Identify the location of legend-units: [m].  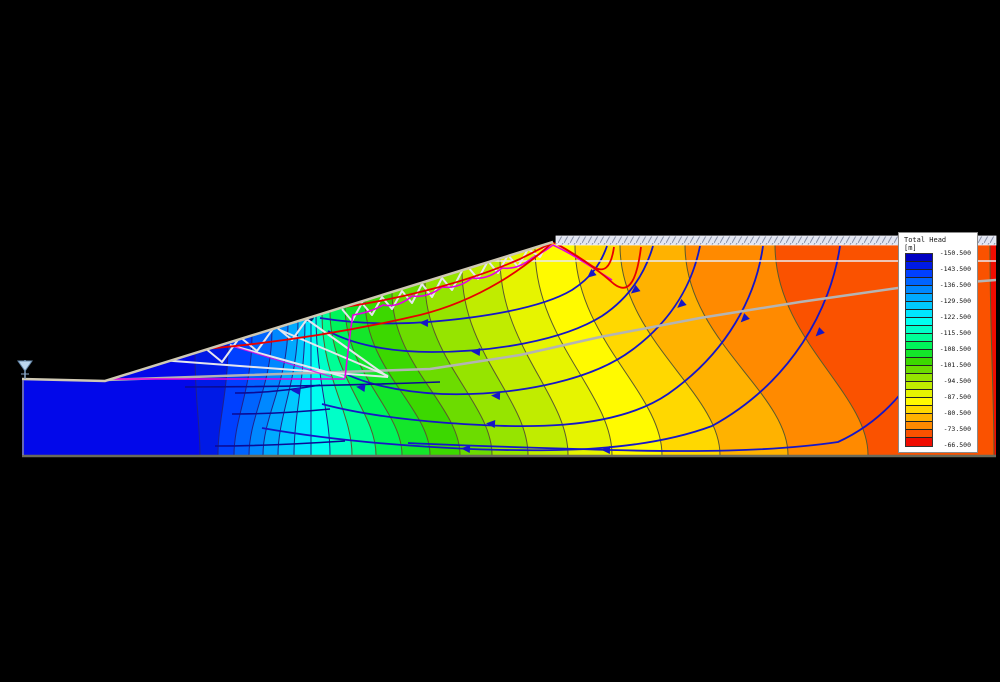
(910, 248).